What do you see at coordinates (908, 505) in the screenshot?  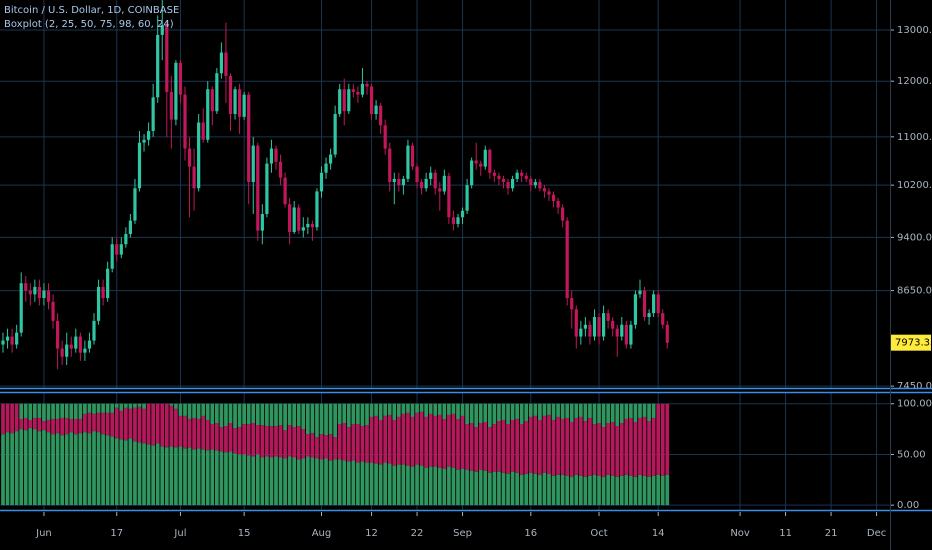 I see `y-tick-label: 0.00` at bounding box center [908, 505].